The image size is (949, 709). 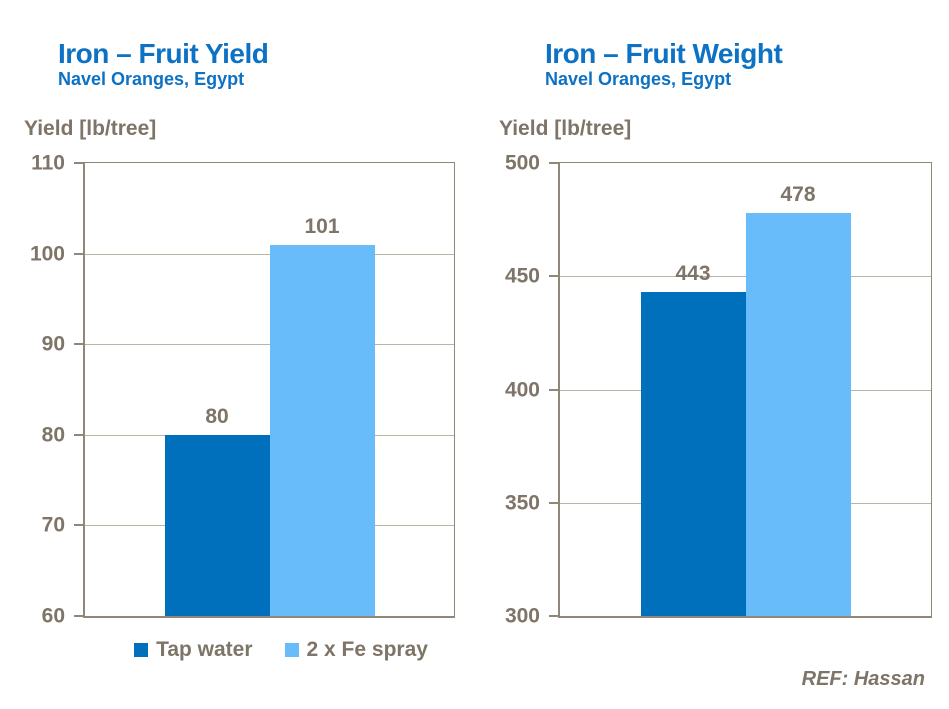 I want to click on y-tick-label: 500, so click(x=522, y=163).